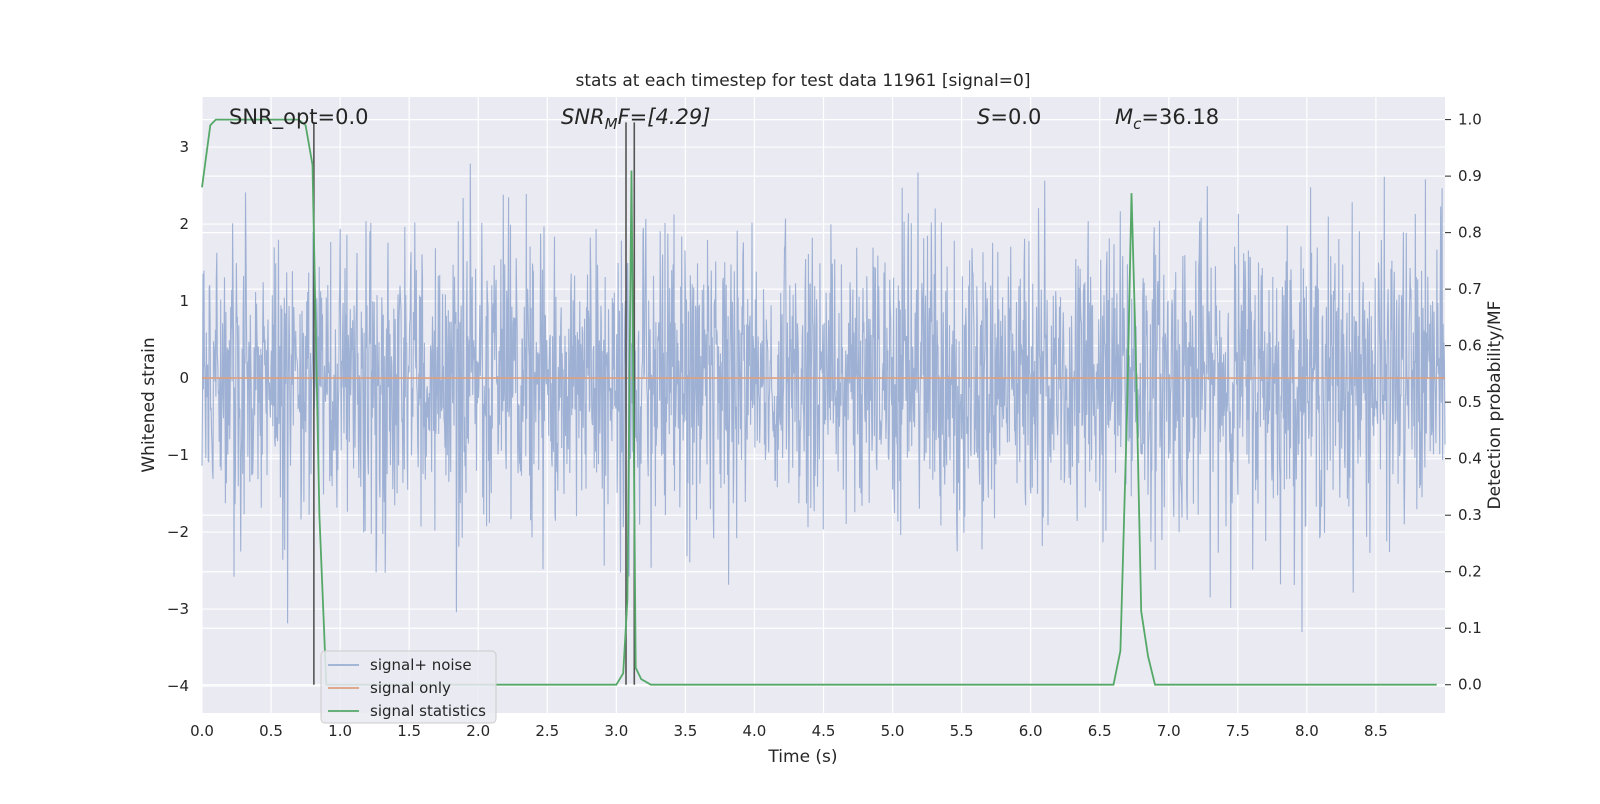 Image resolution: width=1600 pixels, height=804 pixels. What do you see at coordinates (202, 731) in the screenshot?
I see `x-tick-label: 0.0` at bounding box center [202, 731].